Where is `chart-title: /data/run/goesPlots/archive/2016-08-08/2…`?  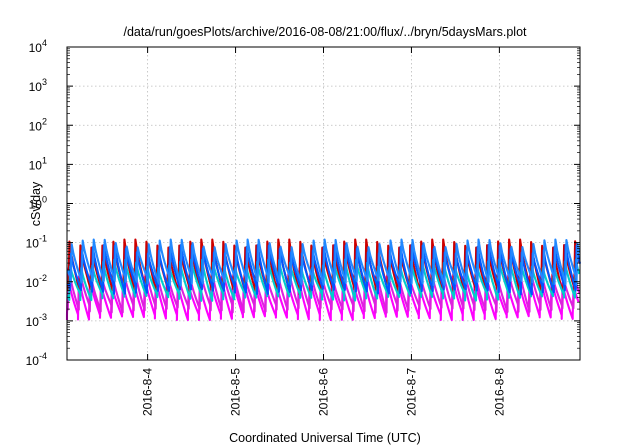
chart-title: /data/run/goesPlots/archive/2016-08-08/2… is located at coordinates (325, 32).